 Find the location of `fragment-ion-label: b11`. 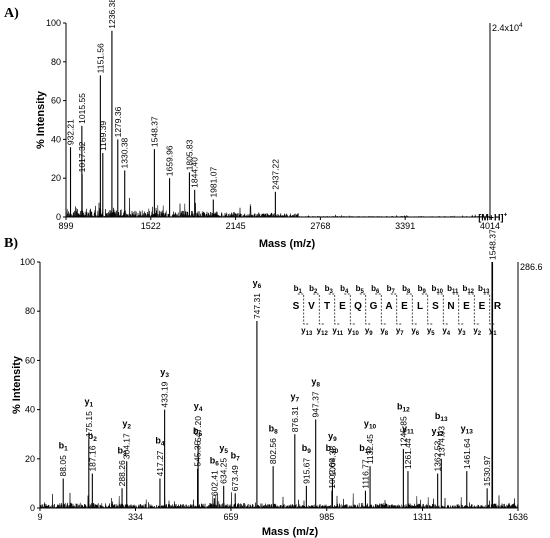

fragment-ion-label: b11 is located at coordinates (365, 449).